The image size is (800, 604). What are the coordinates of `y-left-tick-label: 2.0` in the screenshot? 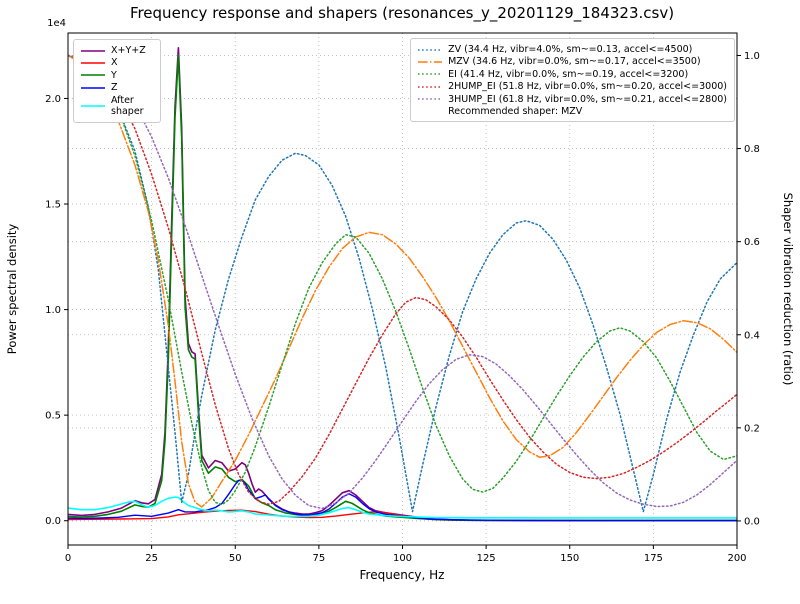 It's located at (53, 99).